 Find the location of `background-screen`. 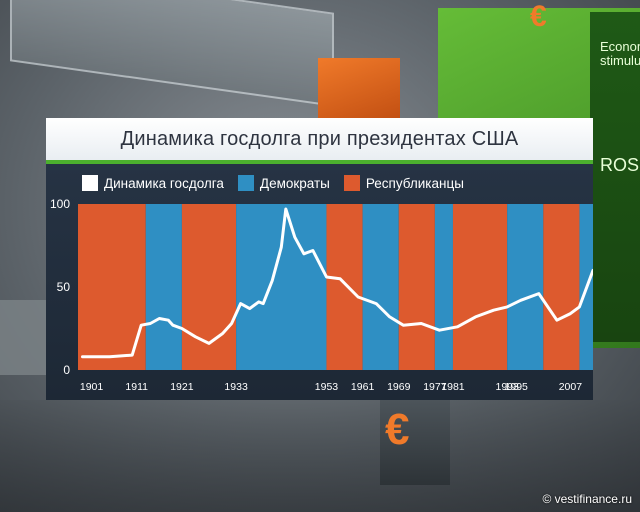

background-screen is located at coordinates (172, 53).